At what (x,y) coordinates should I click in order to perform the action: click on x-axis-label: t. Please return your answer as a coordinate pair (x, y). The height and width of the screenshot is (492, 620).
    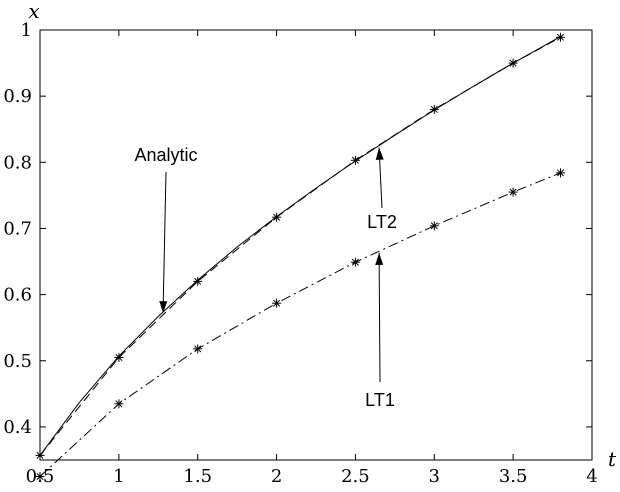
    Looking at the image, I should click on (612, 459).